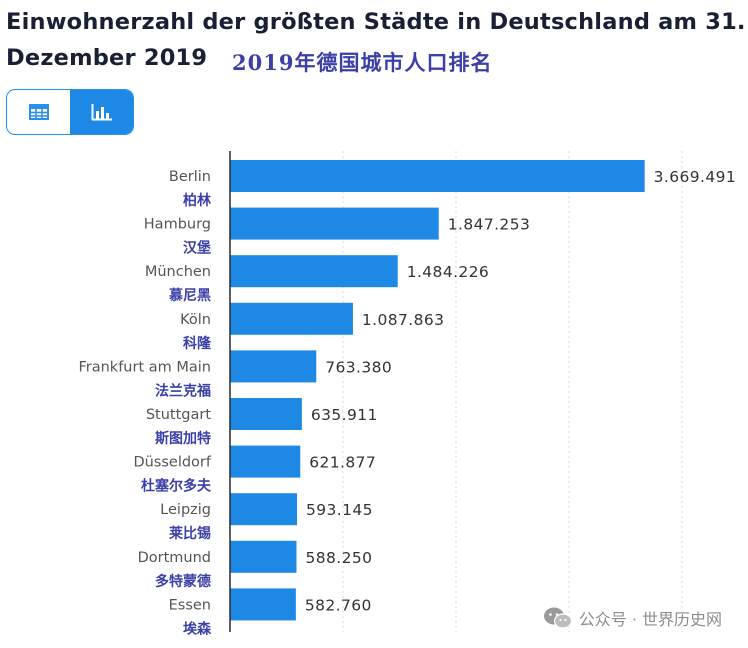  I want to click on chart-subtitle-cn: 2019年德国城市人口排名, so click(362, 62).